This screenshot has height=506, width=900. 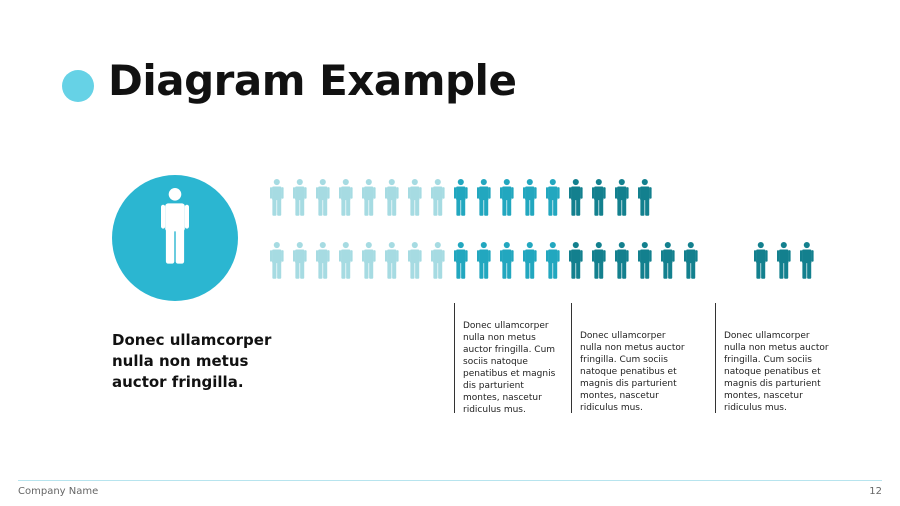 What do you see at coordinates (768, 360) in the screenshot?
I see `column-3-line: fringilla. Cum sociis` at bounding box center [768, 360].